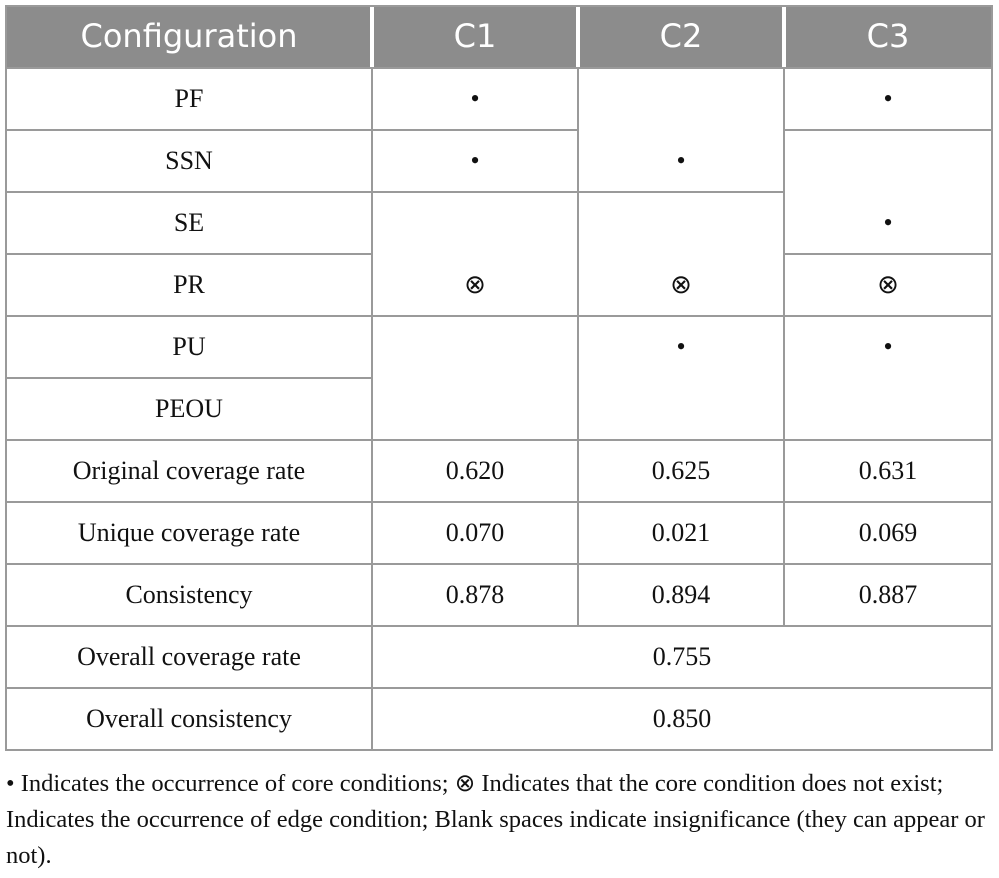  I want to click on header-cell: C1, so click(475, 36).